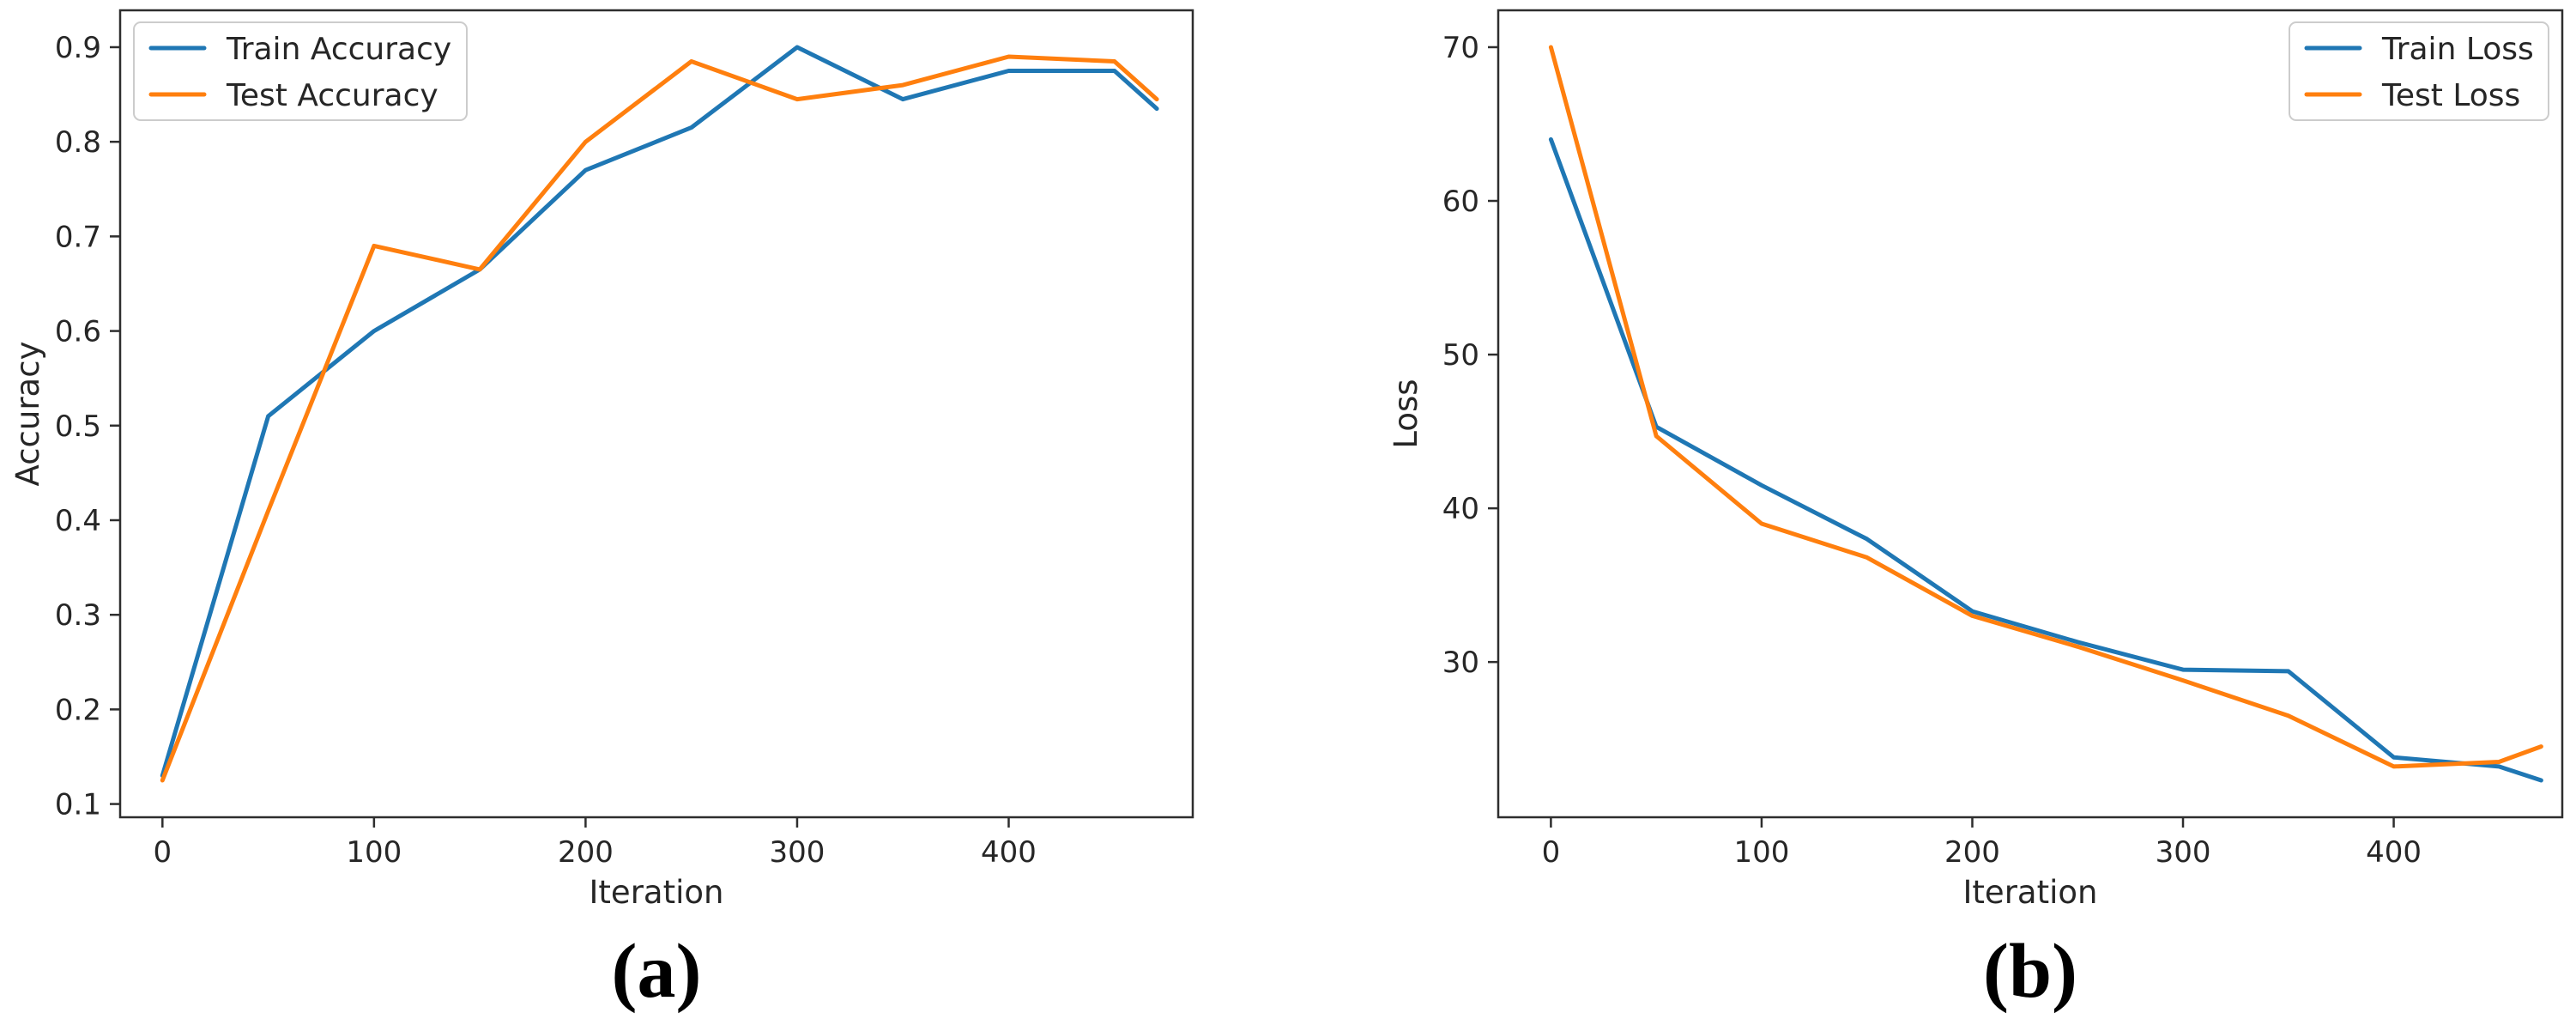 The height and width of the screenshot is (1025, 2576). What do you see at coordinates (78, 142) in the screenshot?
I see `y-tick-label: 0.8` at bounding box center [78, 142].